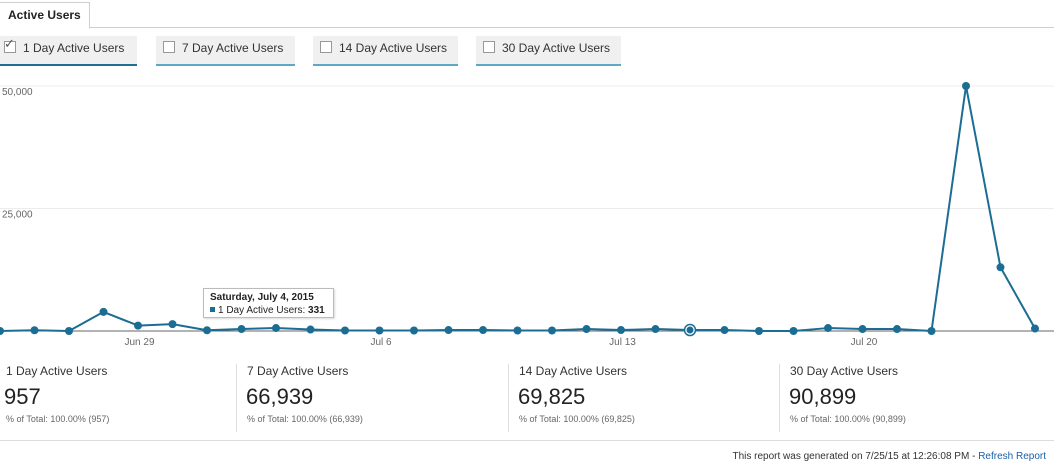 This screenshot has height=466, width=1054. What do you see at coordinates (556, 48) in the screenshot?
I see `toggle-label: 30 Day Active Users` at bounding box center [556, 48].